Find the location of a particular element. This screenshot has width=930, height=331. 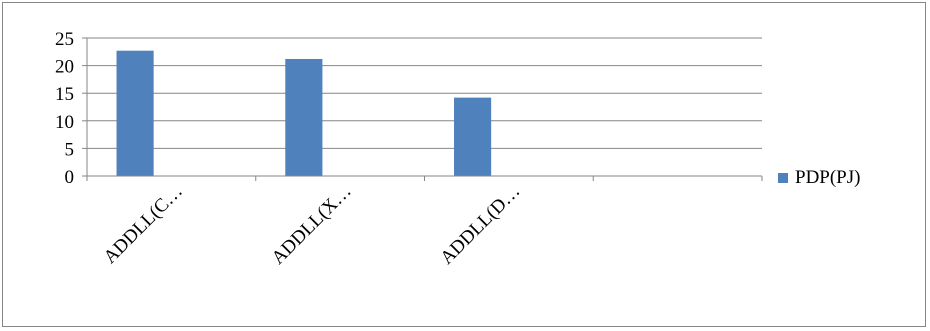

legend-label: PDP(PJ) is located at coordinates (827, 177).